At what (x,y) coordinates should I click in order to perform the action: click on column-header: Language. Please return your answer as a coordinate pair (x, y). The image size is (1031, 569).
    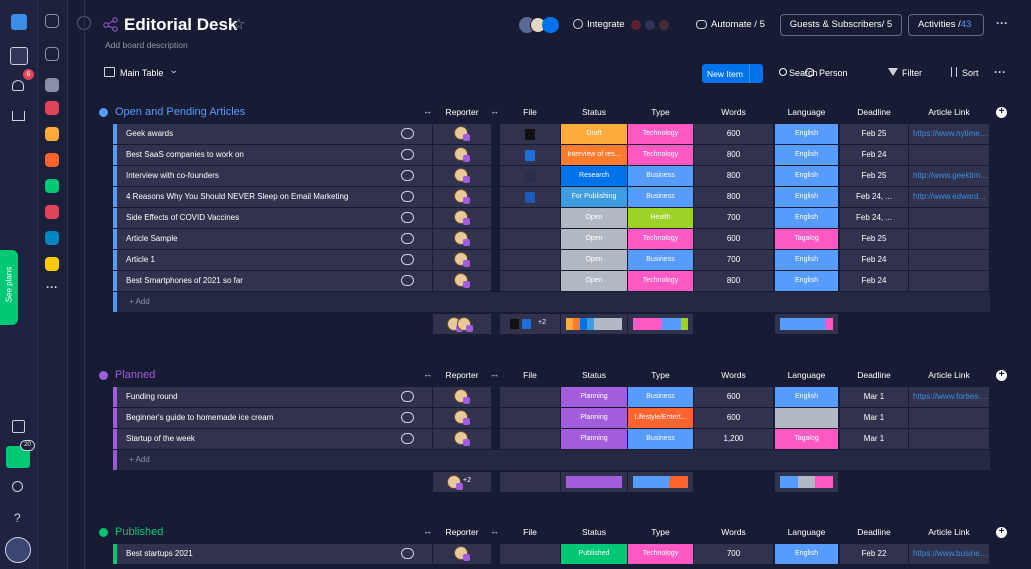
    Looking at the image, I should click on (806, 375).